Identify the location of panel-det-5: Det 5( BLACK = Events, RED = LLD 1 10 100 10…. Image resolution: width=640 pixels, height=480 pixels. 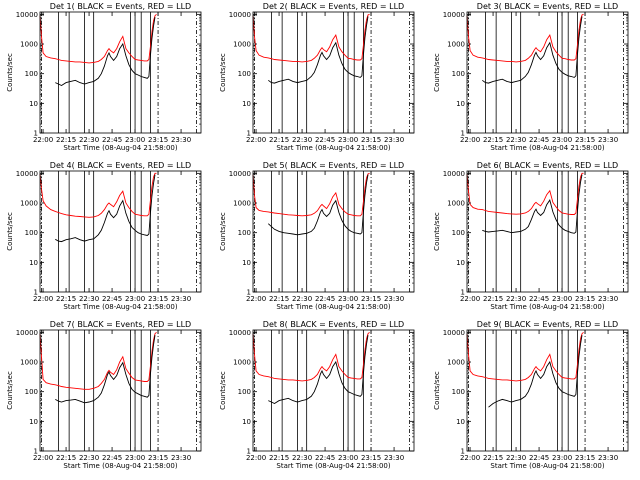
(317, 236).